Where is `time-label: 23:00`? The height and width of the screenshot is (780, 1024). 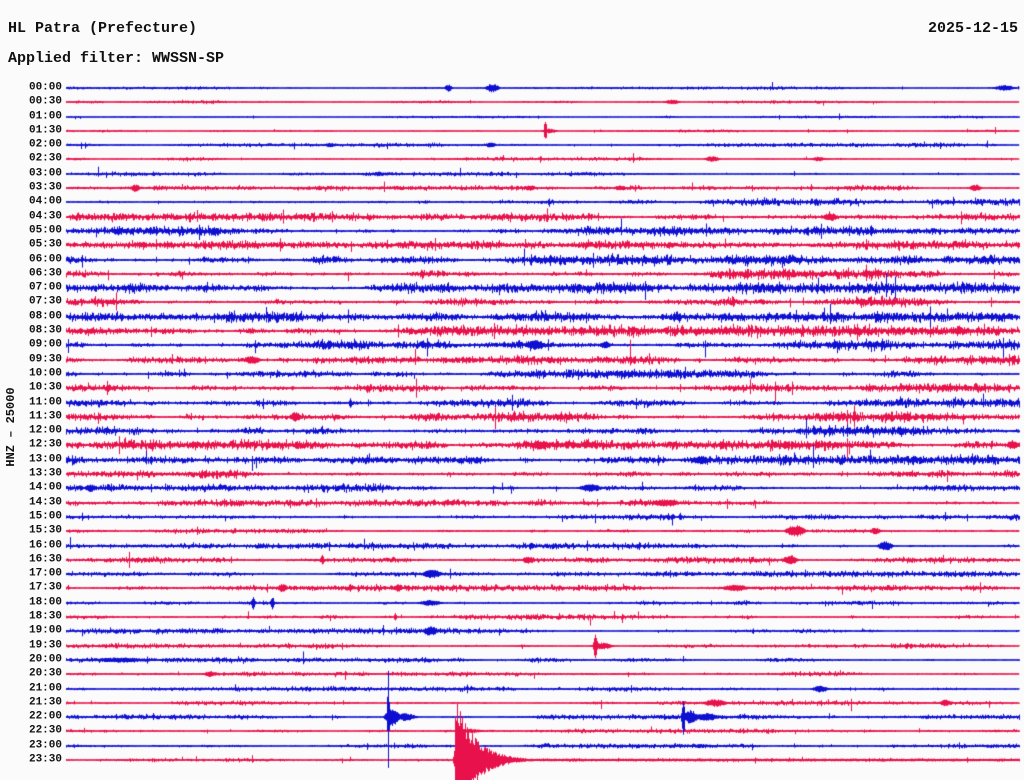
time-label: 23:00 is located at coordinates (45, 745).